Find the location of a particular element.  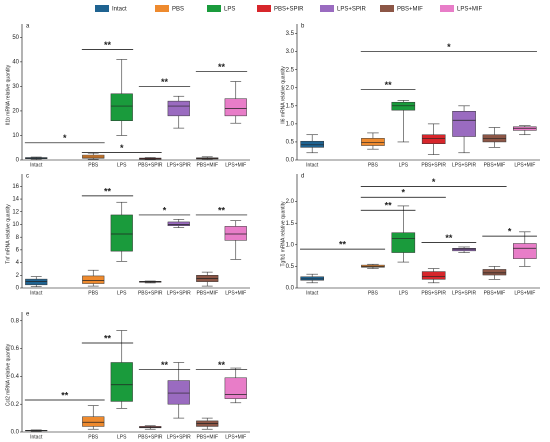

y-tick-label: 1.5 is located at coordinates (290, 106).